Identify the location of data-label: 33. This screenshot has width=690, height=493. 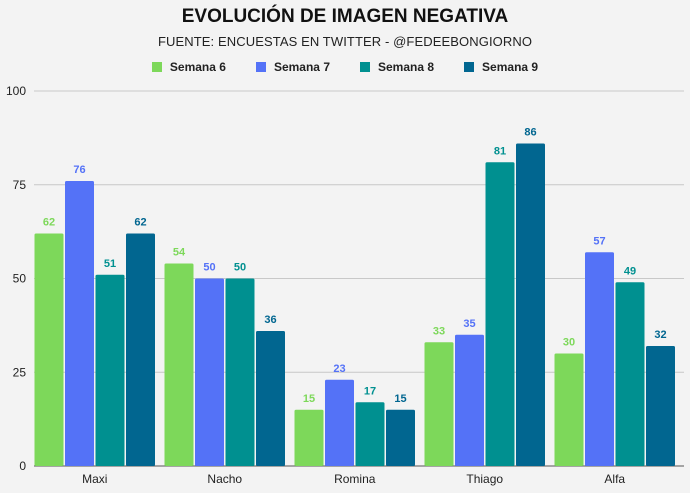
(439, 331).